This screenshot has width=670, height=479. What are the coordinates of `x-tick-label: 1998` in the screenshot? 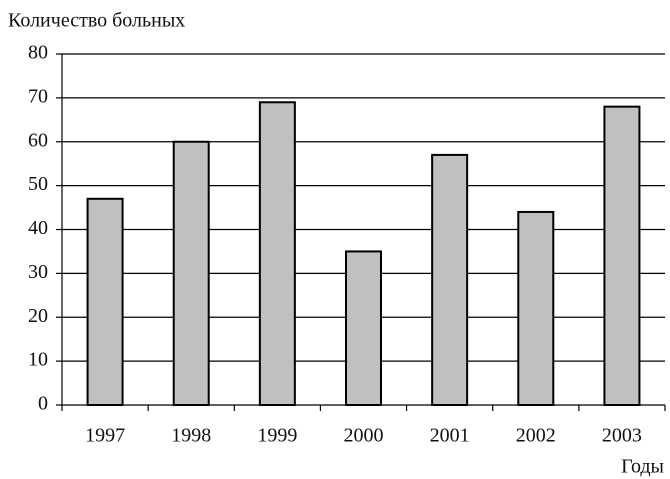 It's located at (191, 436).